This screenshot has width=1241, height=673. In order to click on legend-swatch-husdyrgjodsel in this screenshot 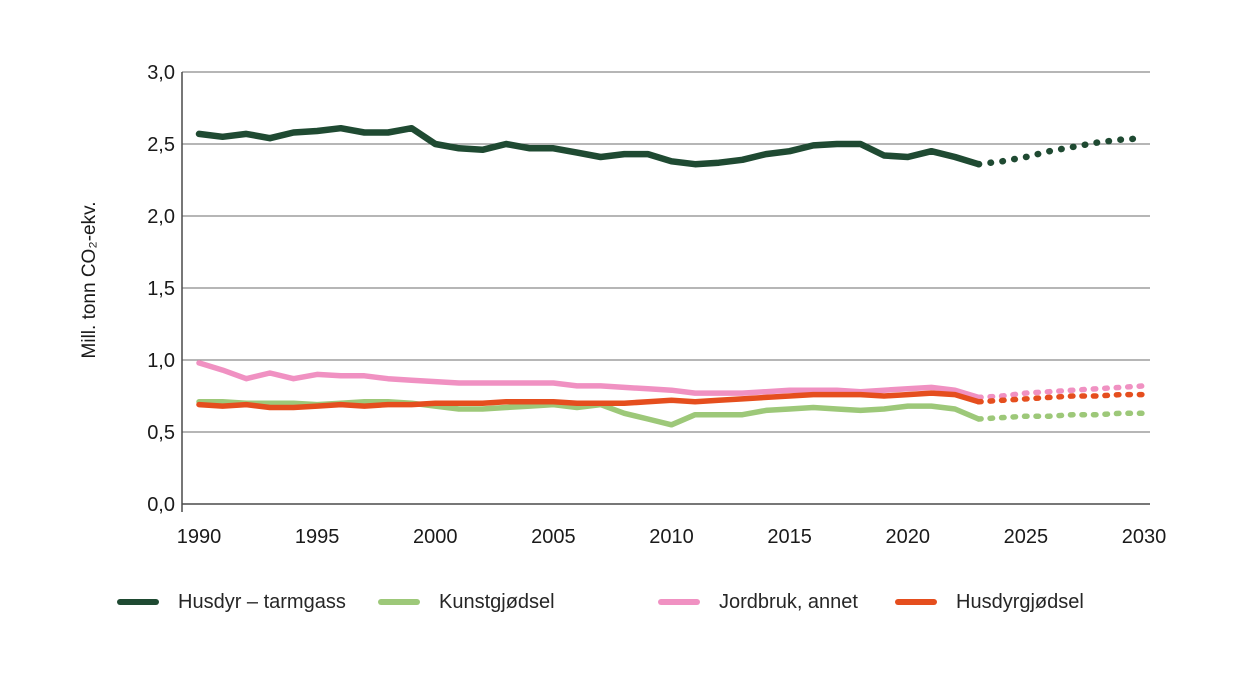, I will do `click(916, 602)`.